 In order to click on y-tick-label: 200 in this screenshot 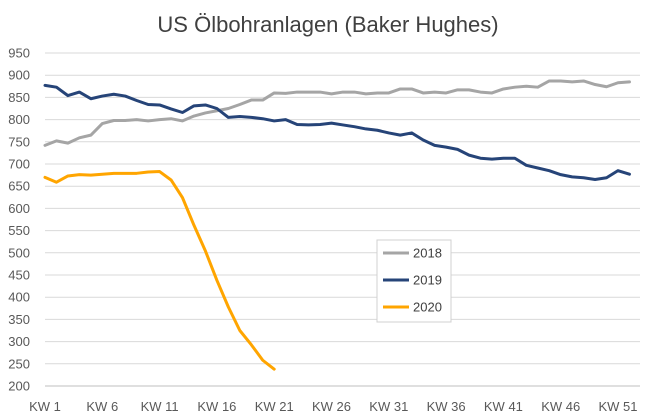, I will do `click(19, 386)`.